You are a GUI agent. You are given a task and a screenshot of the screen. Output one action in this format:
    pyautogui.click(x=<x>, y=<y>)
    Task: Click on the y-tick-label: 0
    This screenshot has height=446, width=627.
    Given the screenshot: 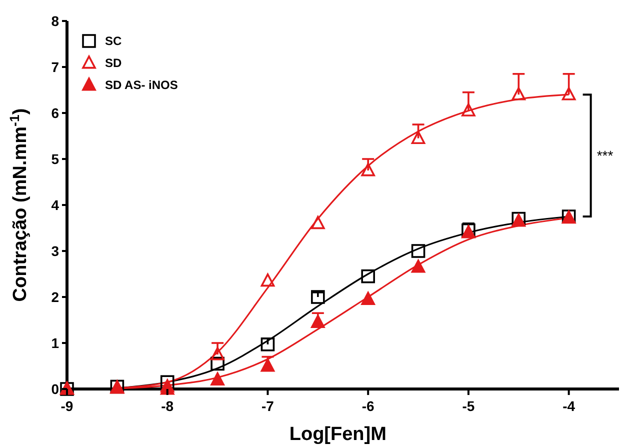 What is the action you would take?
    pyautogui.click(x=55, y=388)
    